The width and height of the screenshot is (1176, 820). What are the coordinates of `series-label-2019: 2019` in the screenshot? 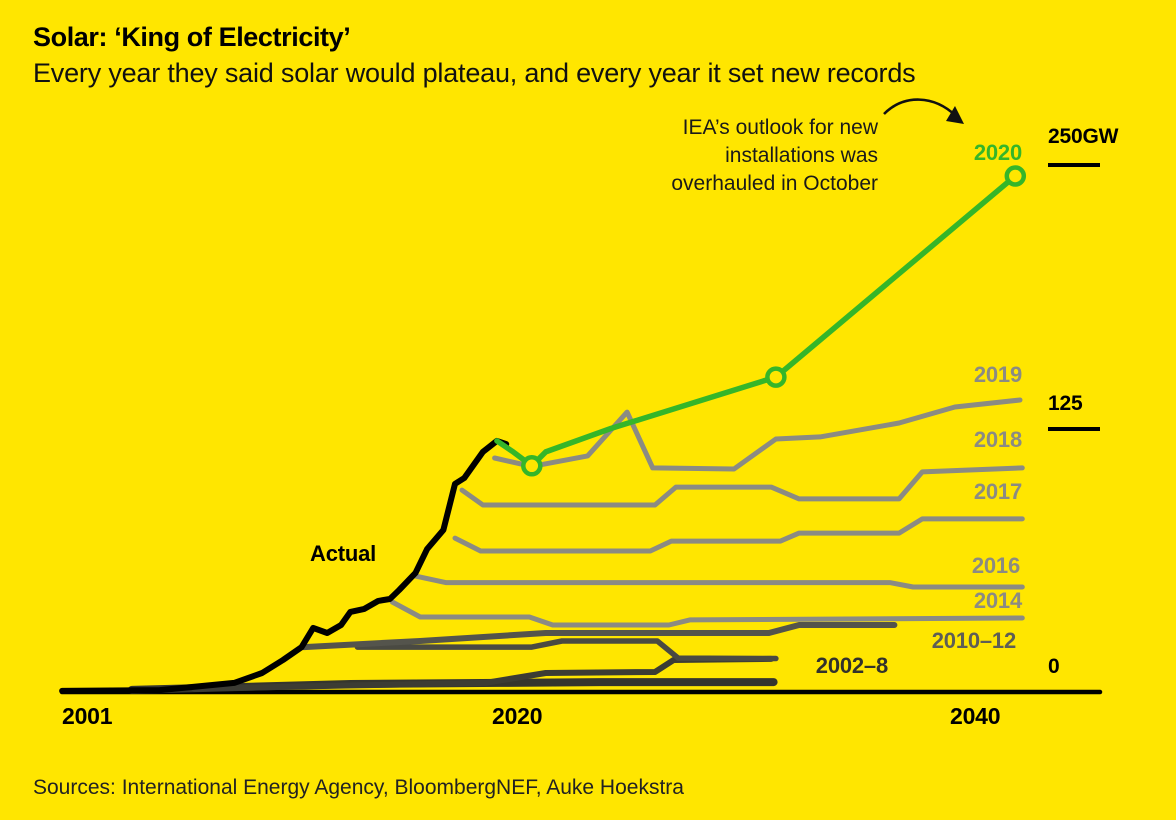 It's located at (997, 374).